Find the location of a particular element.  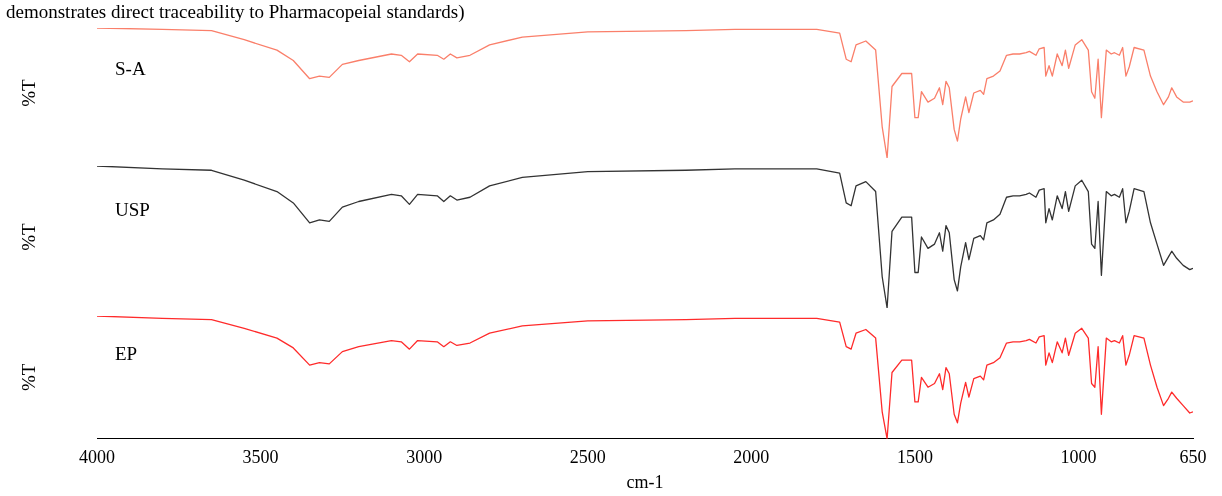

x-axis-title: cm-1 is located at coordinates (645, 481).